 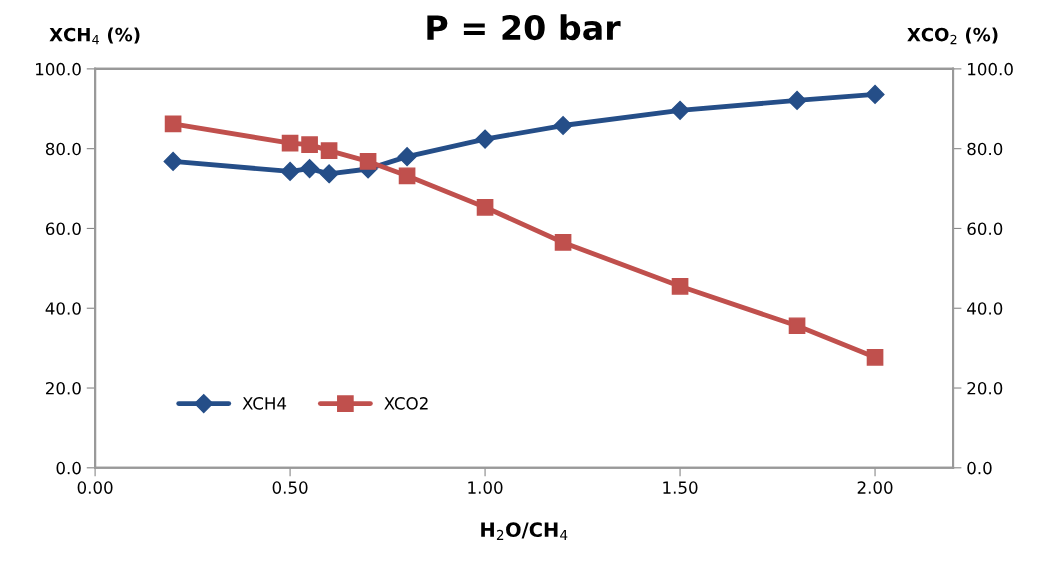 I want to click on y-tick-label: 100.0, so click(x=58, y=69).